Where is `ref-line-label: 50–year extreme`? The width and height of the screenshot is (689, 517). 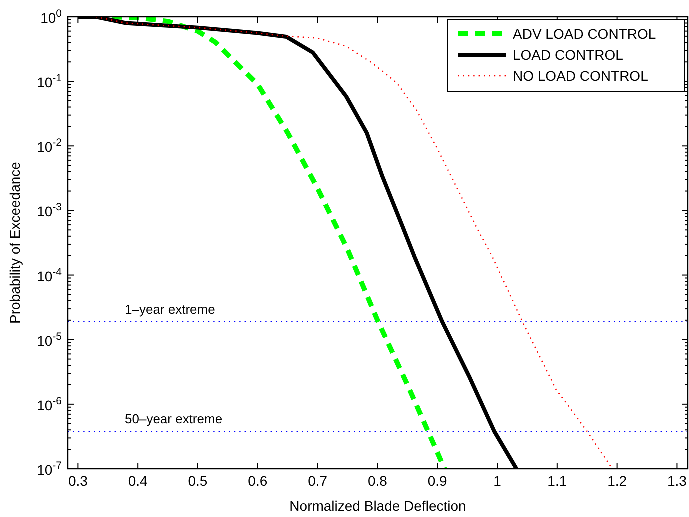
ref-line-label: 50–year extreme is located at coordinates (174, 419).